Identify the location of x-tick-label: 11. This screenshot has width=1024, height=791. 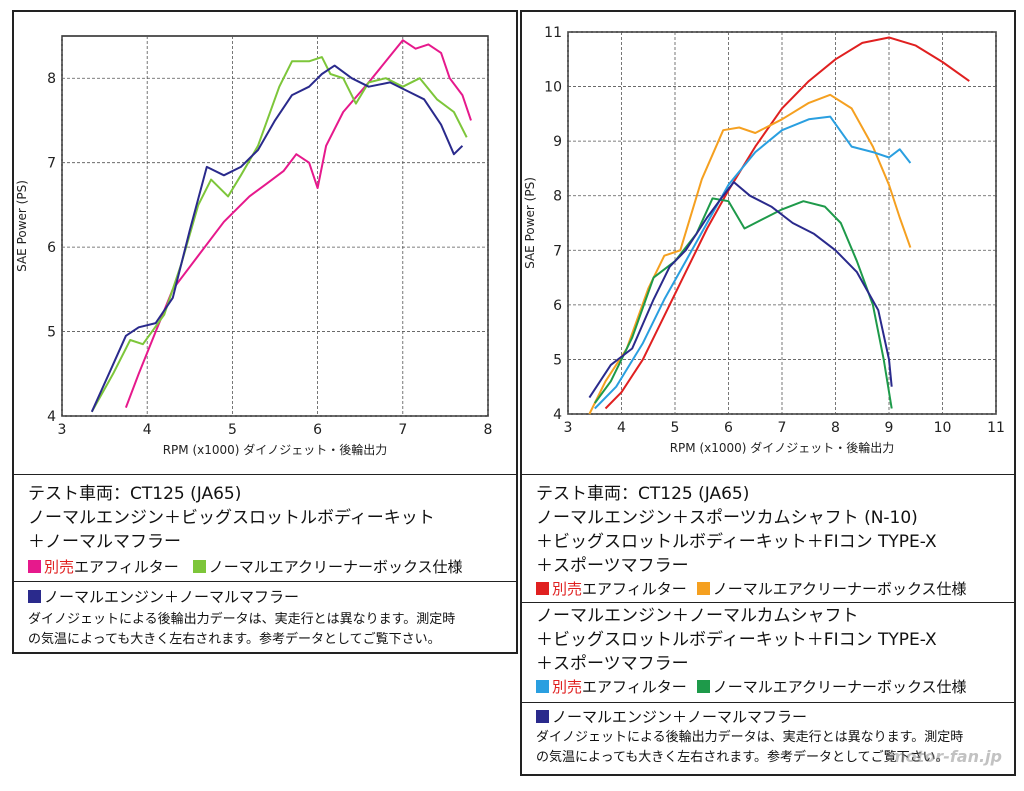
(996, 428).